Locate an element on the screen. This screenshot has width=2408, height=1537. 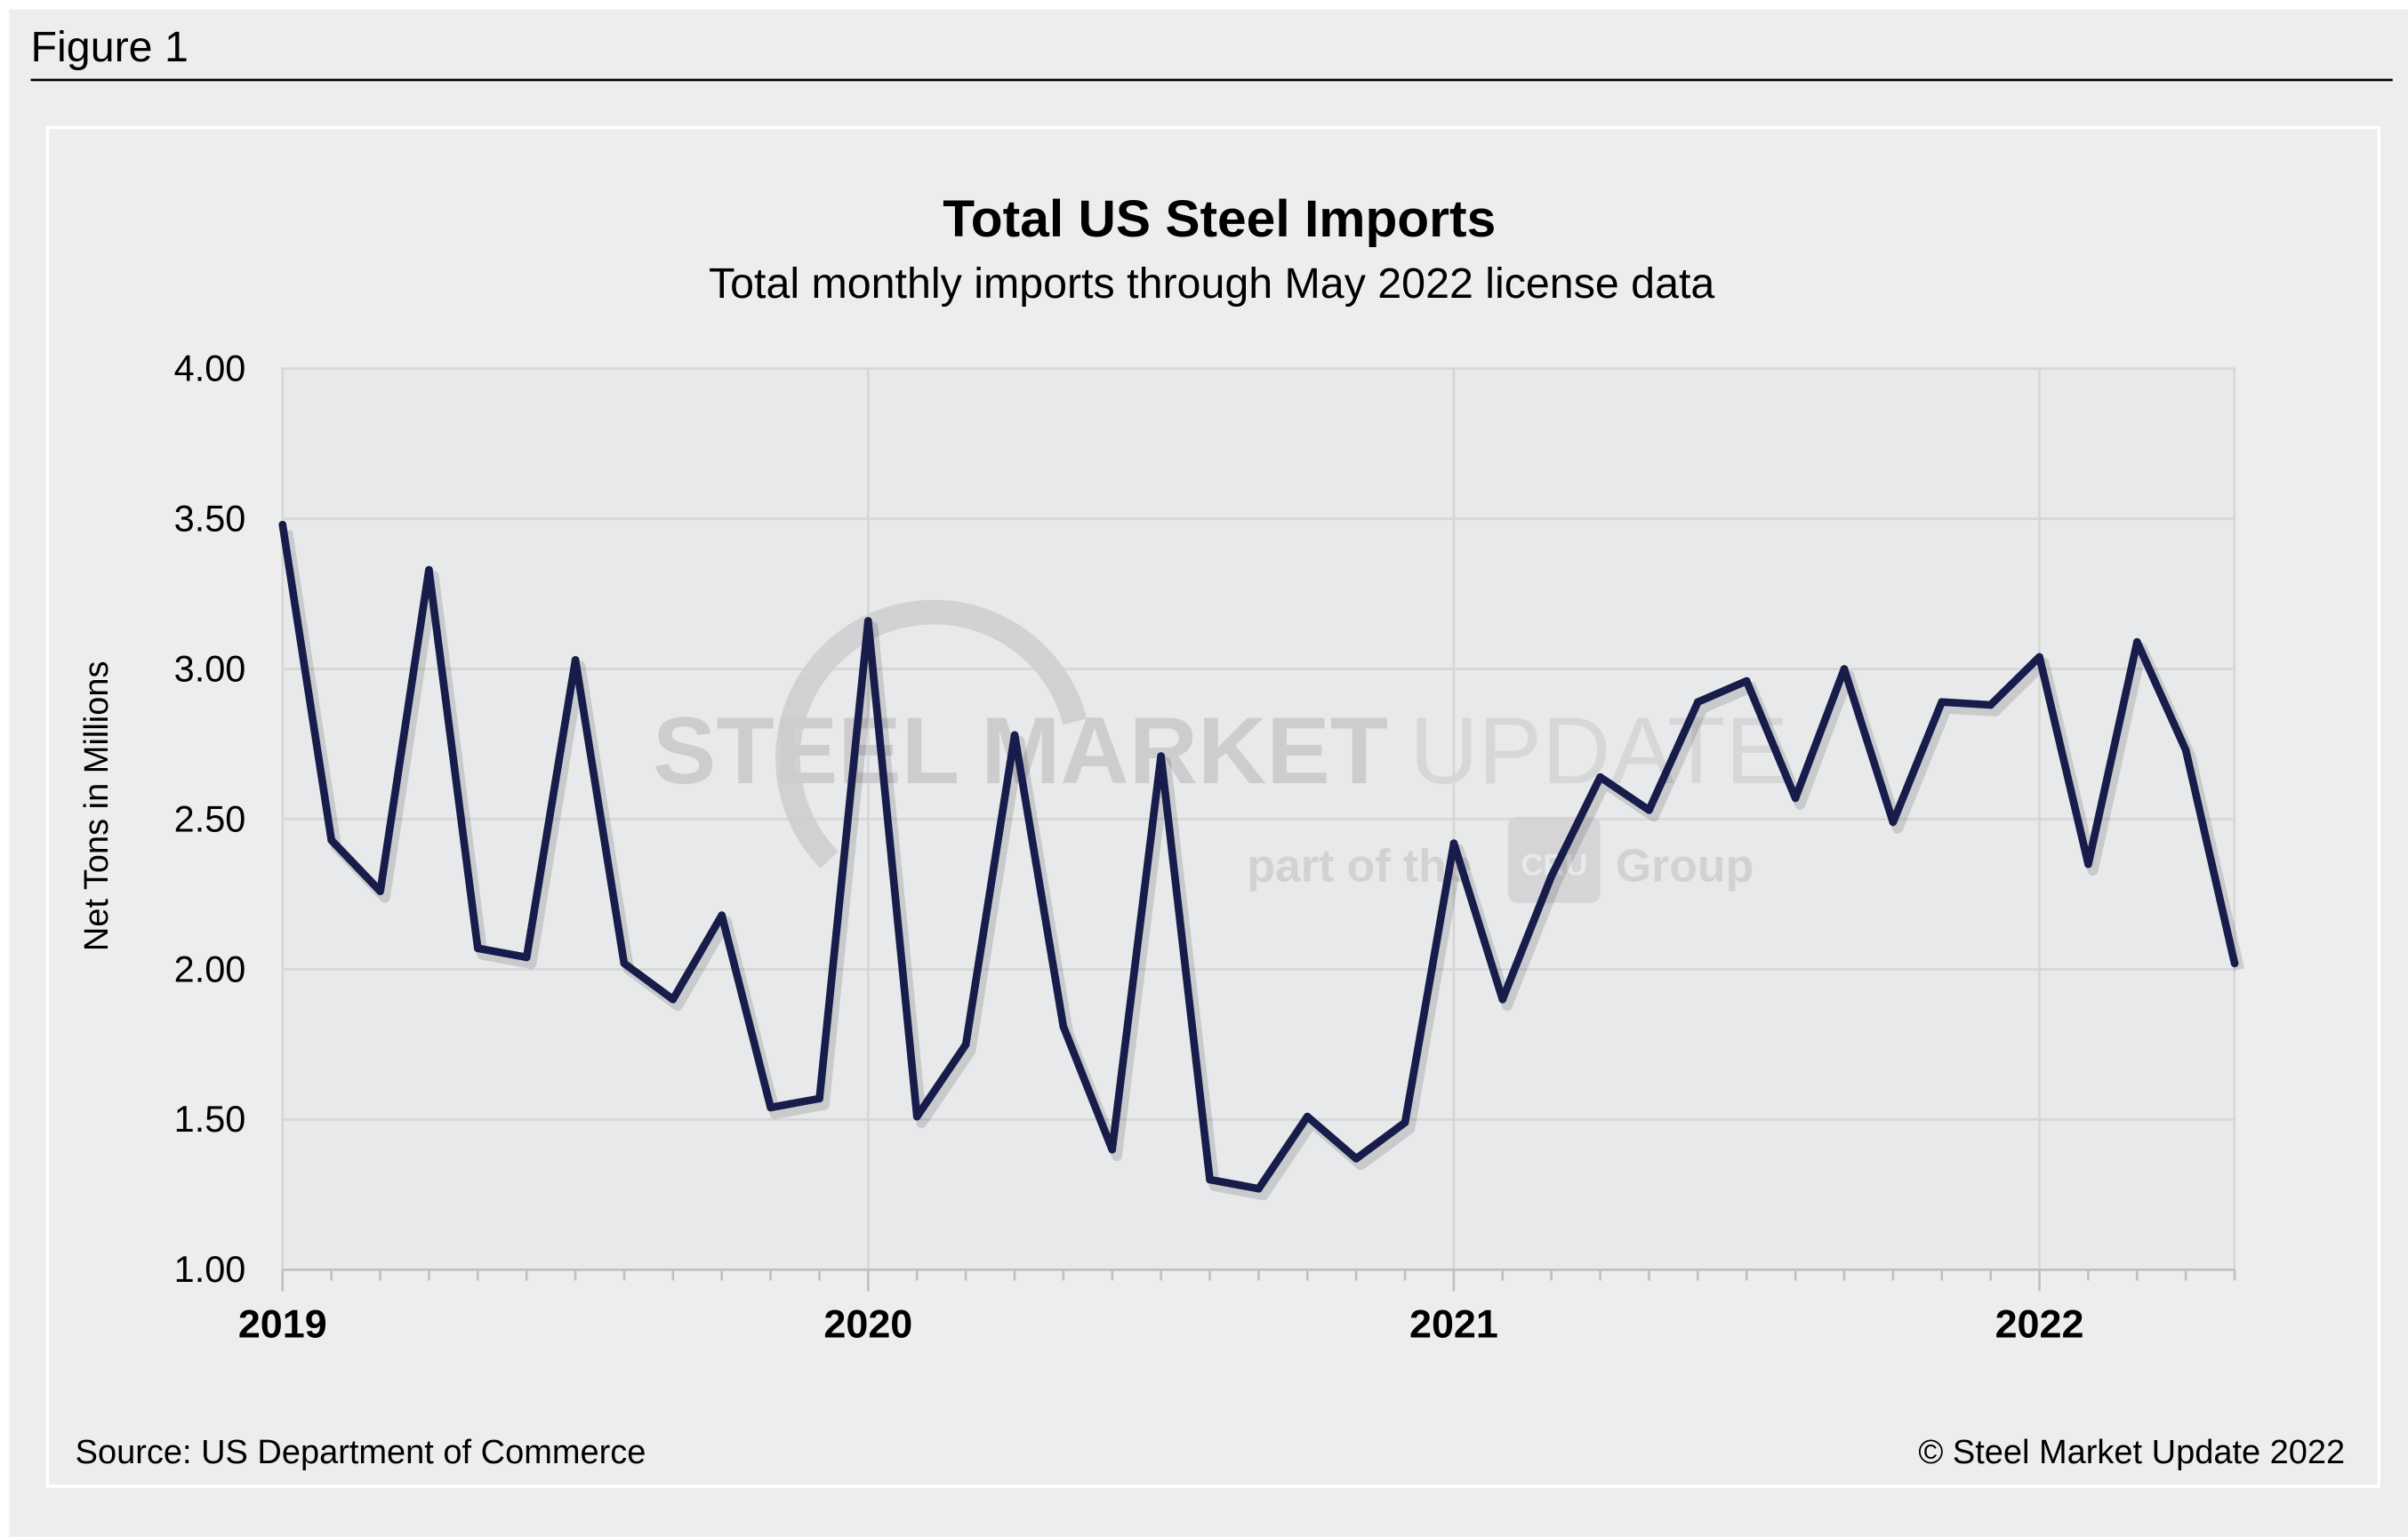
y-tick-label: 2.00 is located at coordinates (210, 968).